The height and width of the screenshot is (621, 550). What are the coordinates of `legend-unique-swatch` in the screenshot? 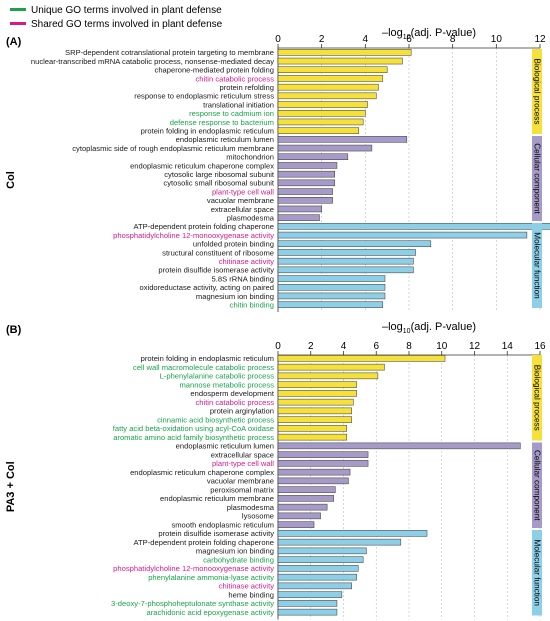 It's located at (18, 9).